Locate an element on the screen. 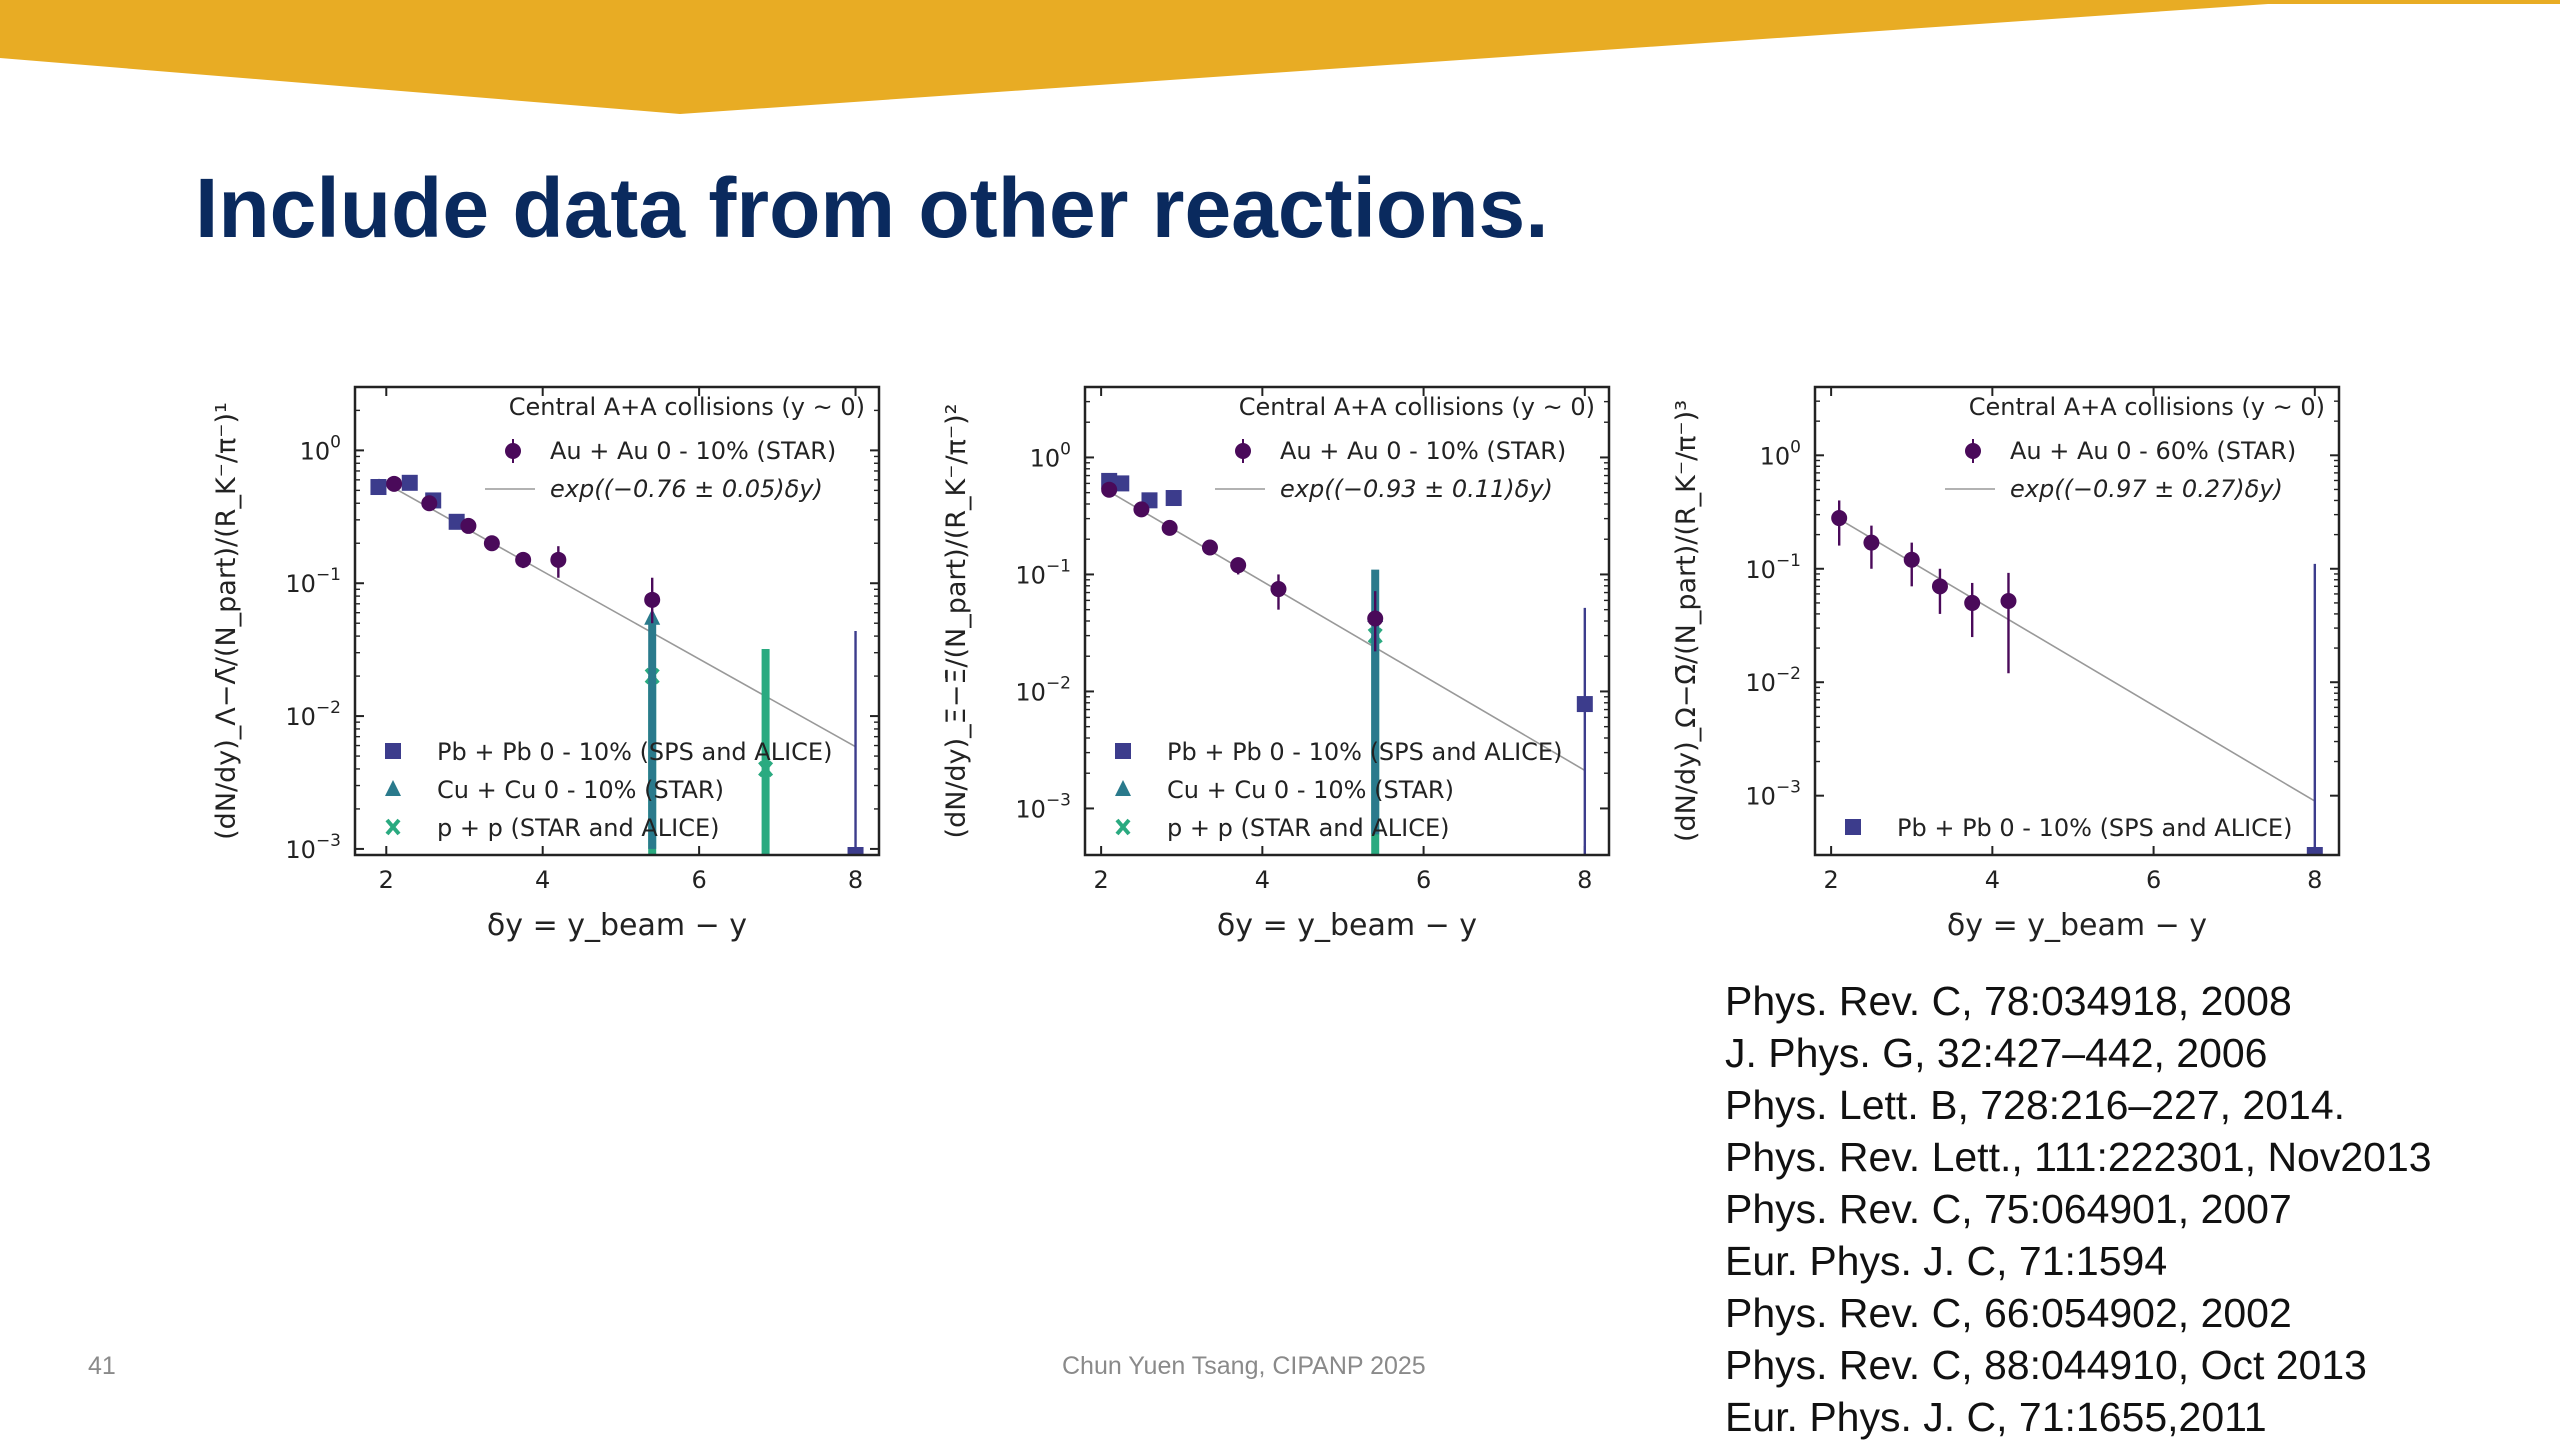 This screenshot has width=2560, height=1443. y-axis-label: (dN/dy)_Ξ−Ξ̄/(N_part)/(R_K⁻/π⁻)² is located at coordinates (956, 621).